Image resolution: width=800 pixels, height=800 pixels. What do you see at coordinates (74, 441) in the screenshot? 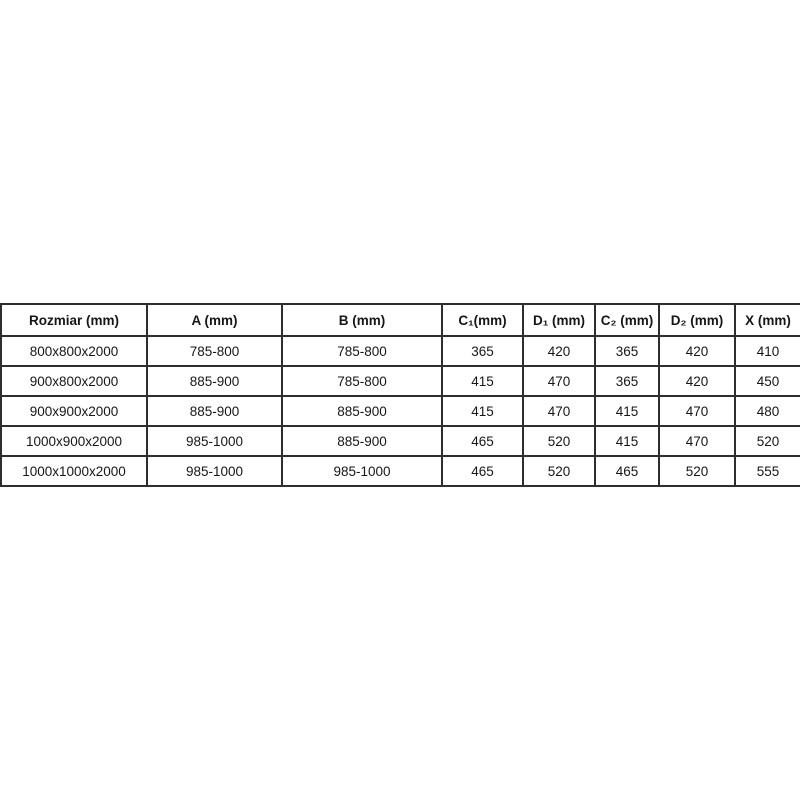
I see `table-cell: 1000x900x2000` at bounding box center [74, 441].